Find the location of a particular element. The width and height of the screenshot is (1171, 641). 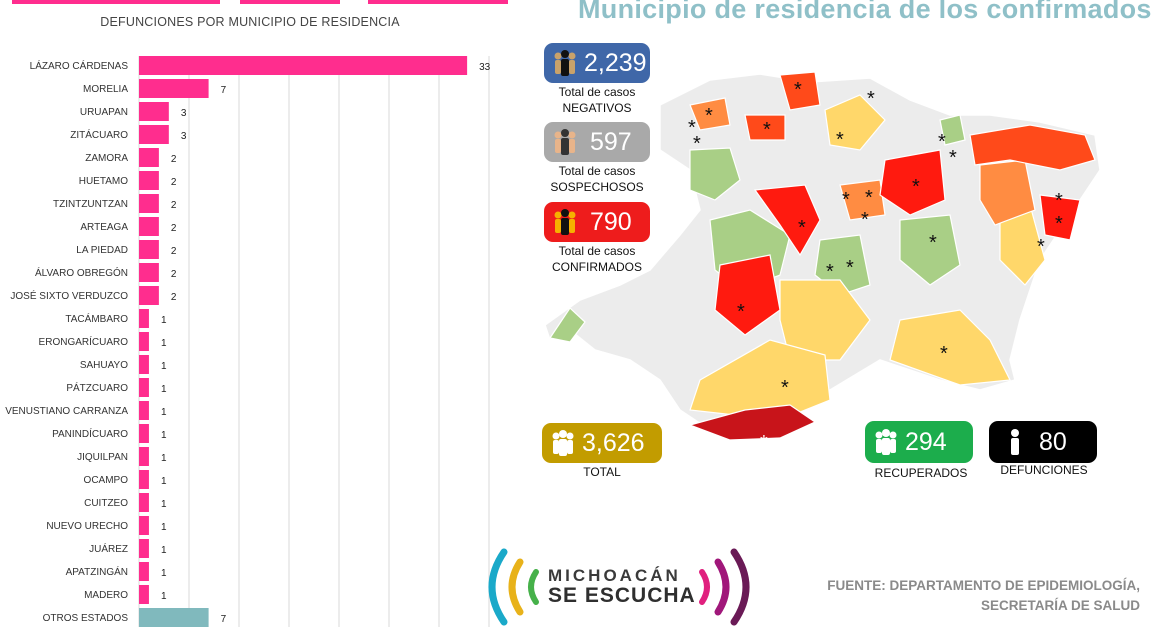

category-label: NUEVO URECHO is located at coordinates (87, 526).